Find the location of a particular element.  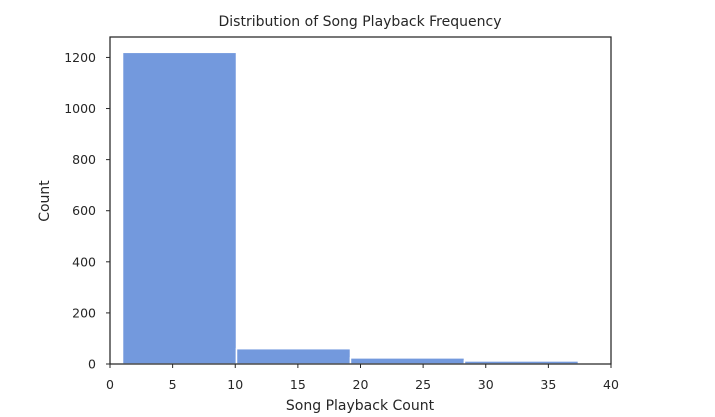

x-tick-label: 0 is located at coordinates (110, 384).